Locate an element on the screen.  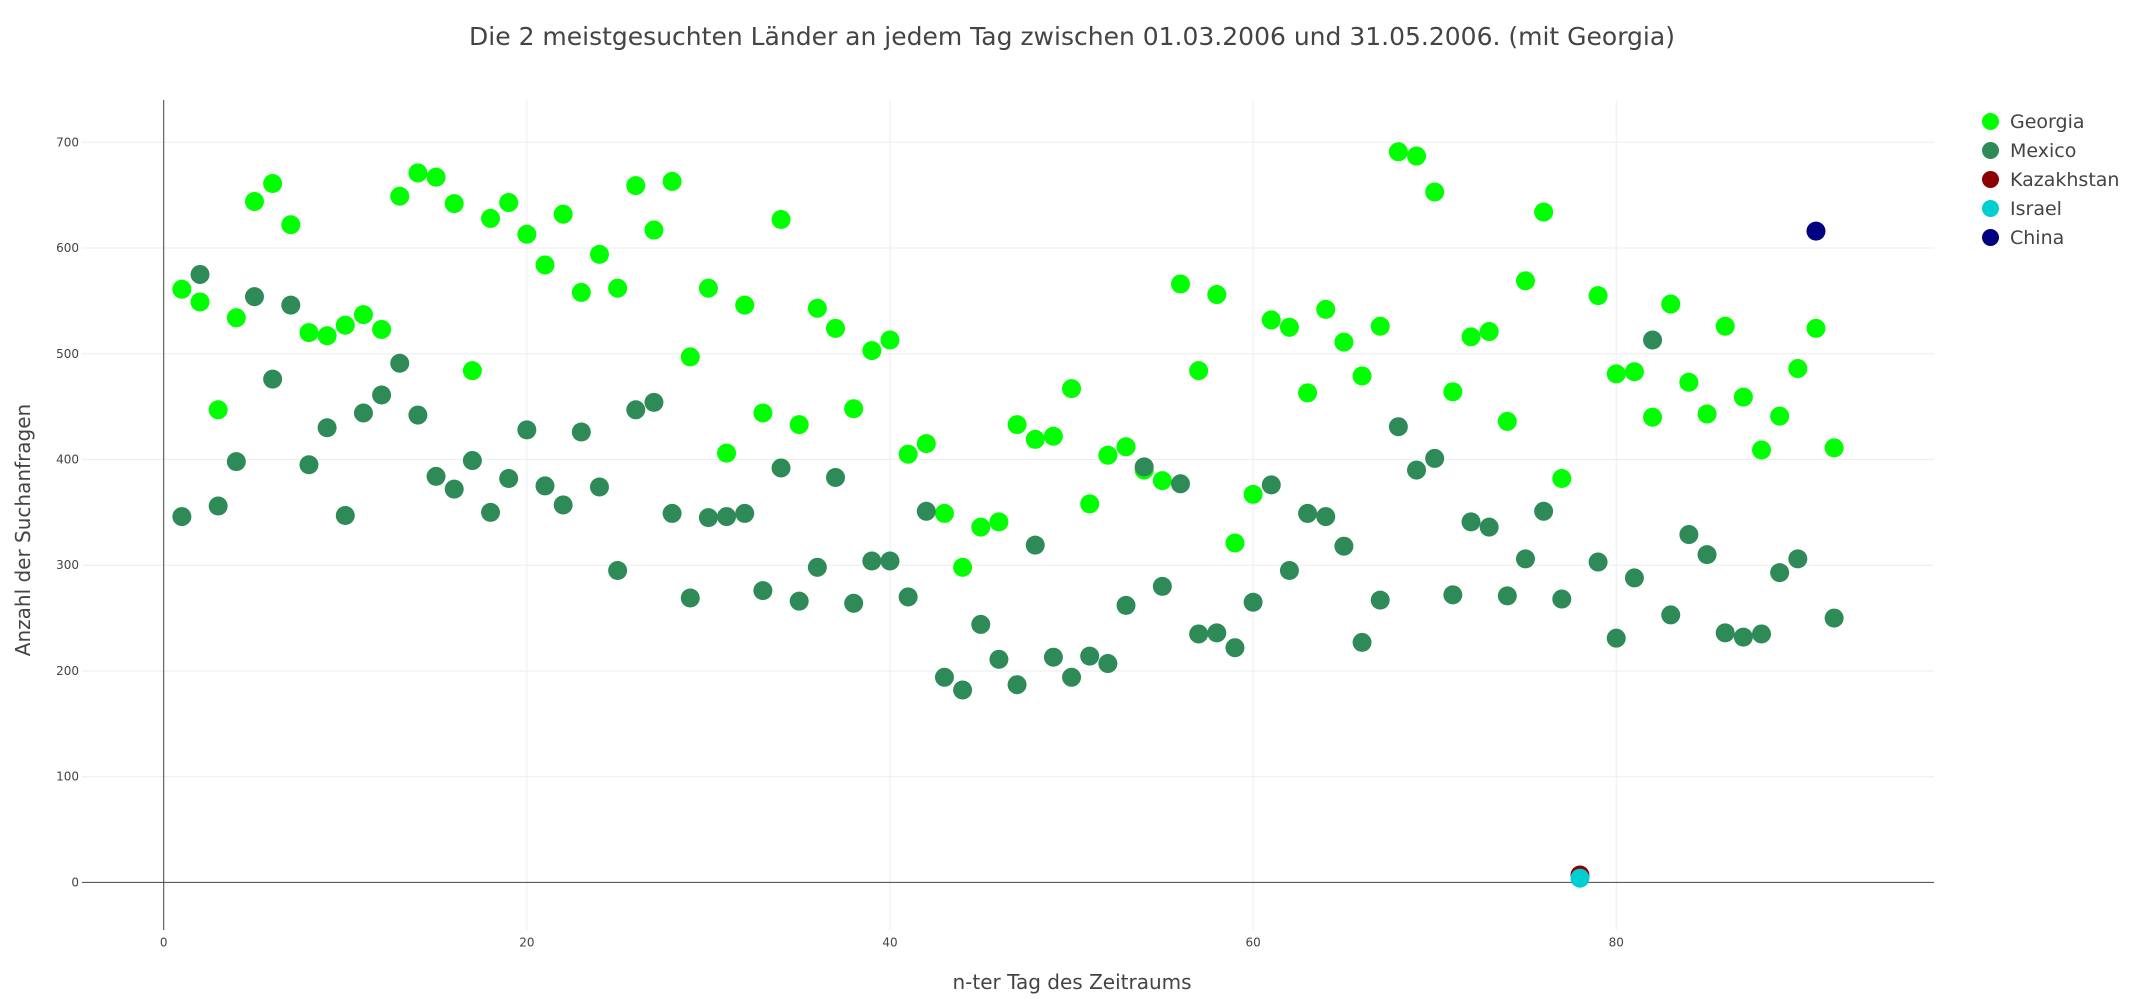
y-tick-label: 400 is located at coordinates (67, 459).